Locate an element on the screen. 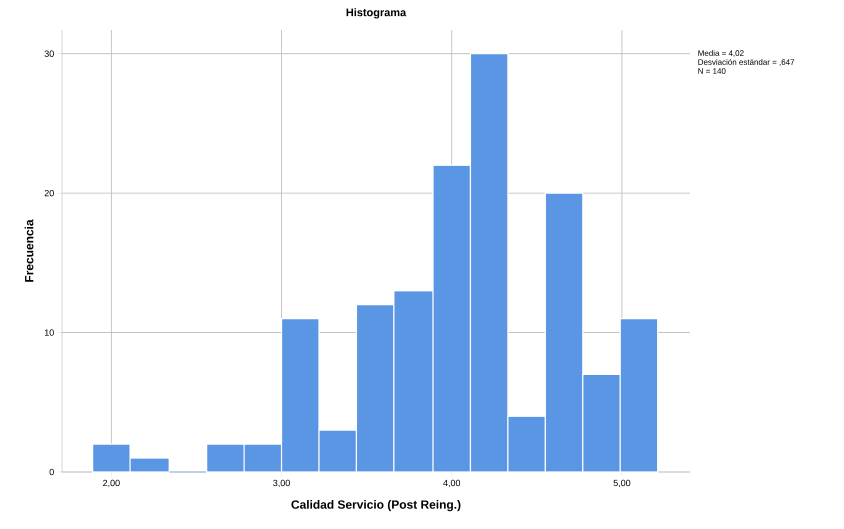 The width and height of the screenshot is (844, 529). y-tick-label: 30 is located at coordinates (49, 53).